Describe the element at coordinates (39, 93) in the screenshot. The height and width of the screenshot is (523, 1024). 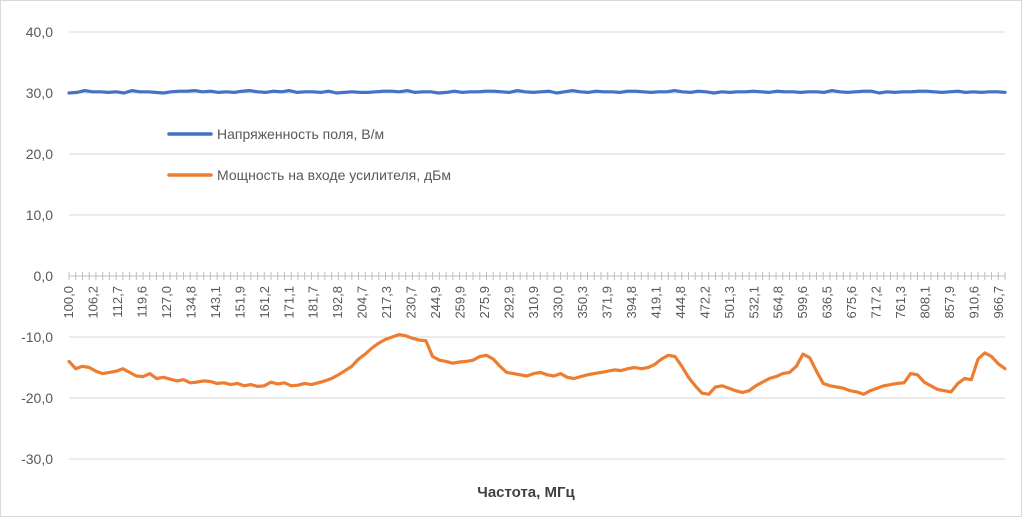
I see `y-tick-label: 30,0` at that location.